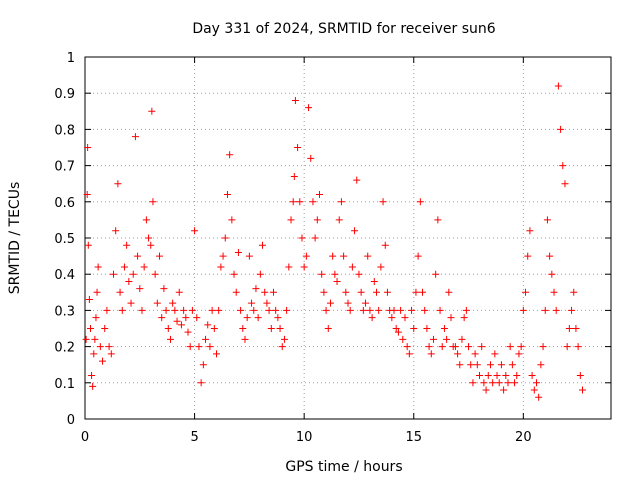  I want to click on x-tick-label: 15, so click(413, 437).